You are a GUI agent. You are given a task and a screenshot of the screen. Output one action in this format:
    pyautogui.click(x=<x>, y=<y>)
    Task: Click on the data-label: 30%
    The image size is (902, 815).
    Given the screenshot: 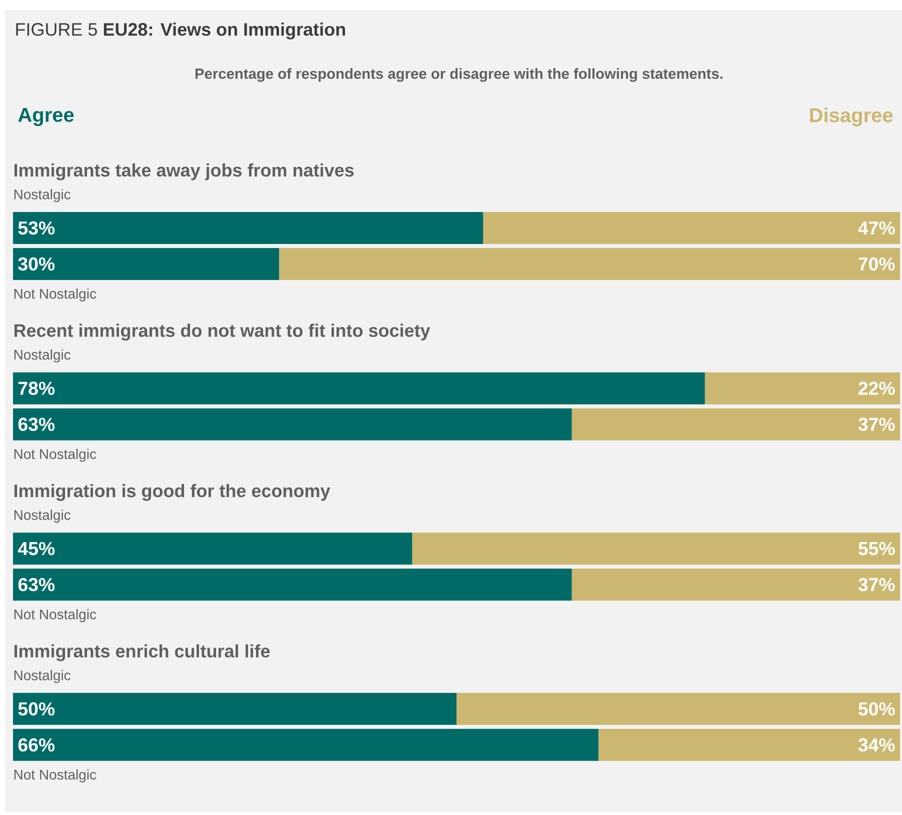 What is the action you would take?
    pyautogui.click(x=36, y=264)
    